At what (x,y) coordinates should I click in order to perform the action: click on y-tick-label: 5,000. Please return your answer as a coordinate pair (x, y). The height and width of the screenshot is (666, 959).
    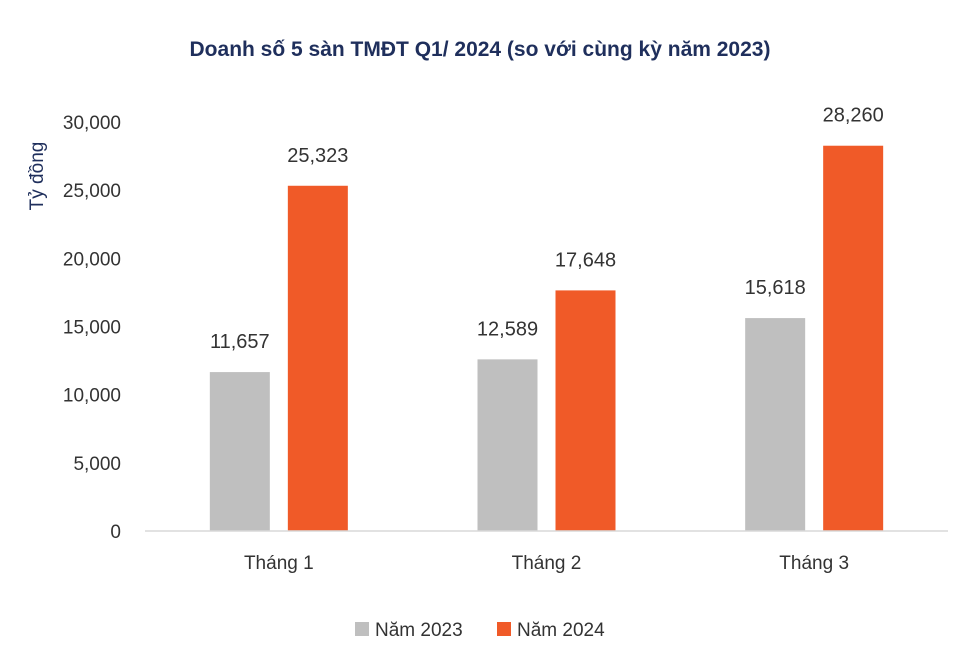
    Looking at the image, I should click on (97, 464).